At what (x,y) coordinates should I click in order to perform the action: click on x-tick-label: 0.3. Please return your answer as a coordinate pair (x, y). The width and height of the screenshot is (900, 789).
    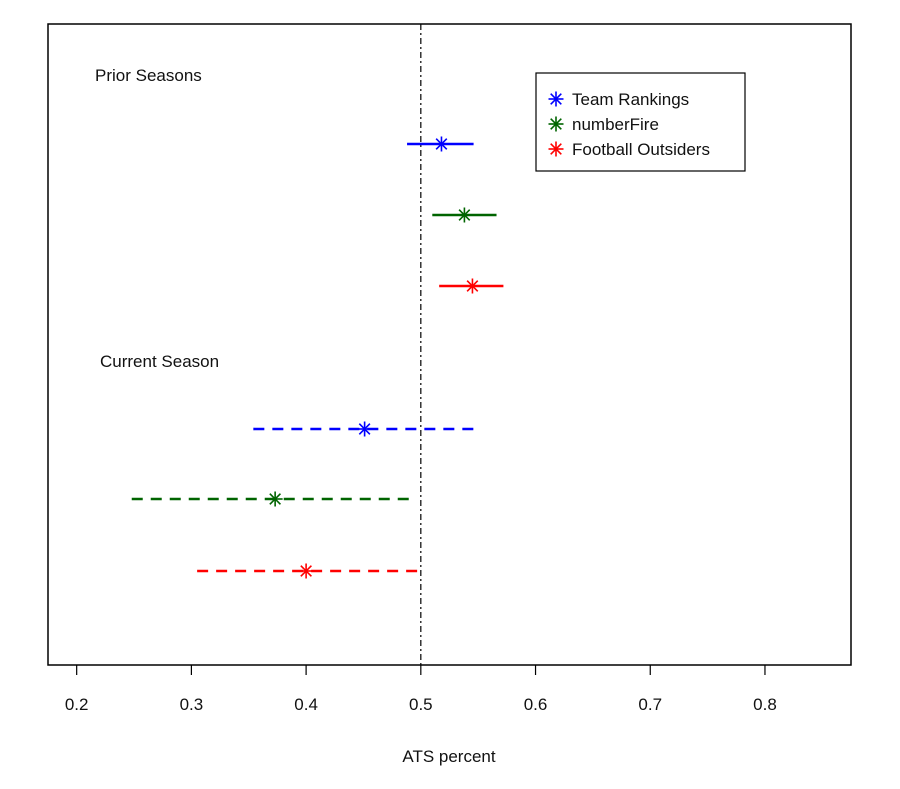
    Looking at the image, I should click on (192, 704).